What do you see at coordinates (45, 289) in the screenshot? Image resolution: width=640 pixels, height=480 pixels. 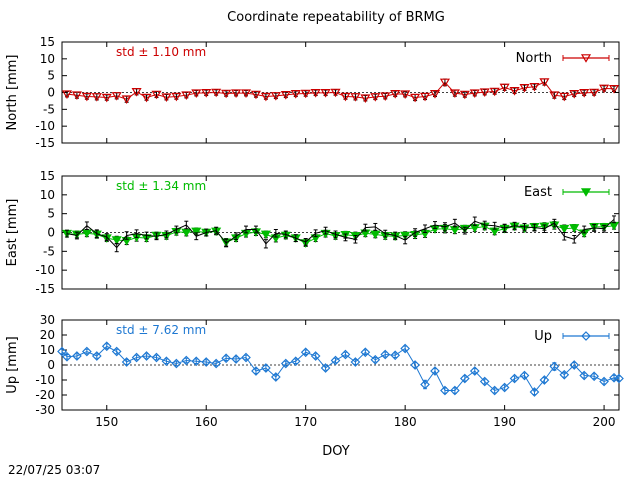 I see `y-tick-label: -15` at bounding box center [45, 289].